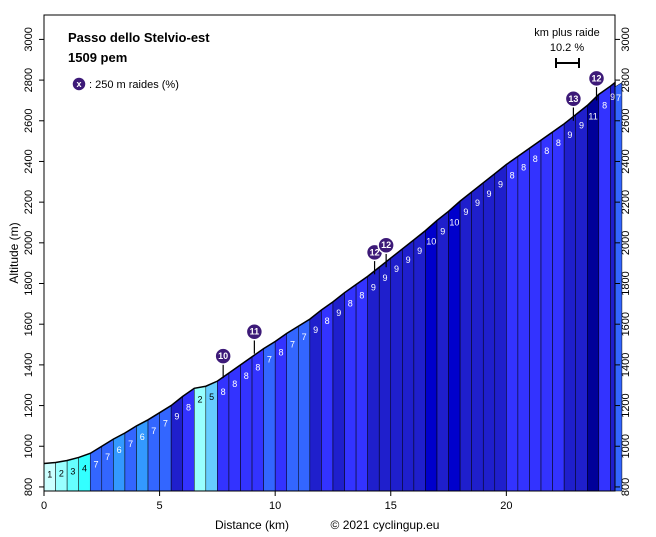 The width and height of the screenshot is (656, 537). I want to click on grade-bar-label: 5, so click(211, 397).